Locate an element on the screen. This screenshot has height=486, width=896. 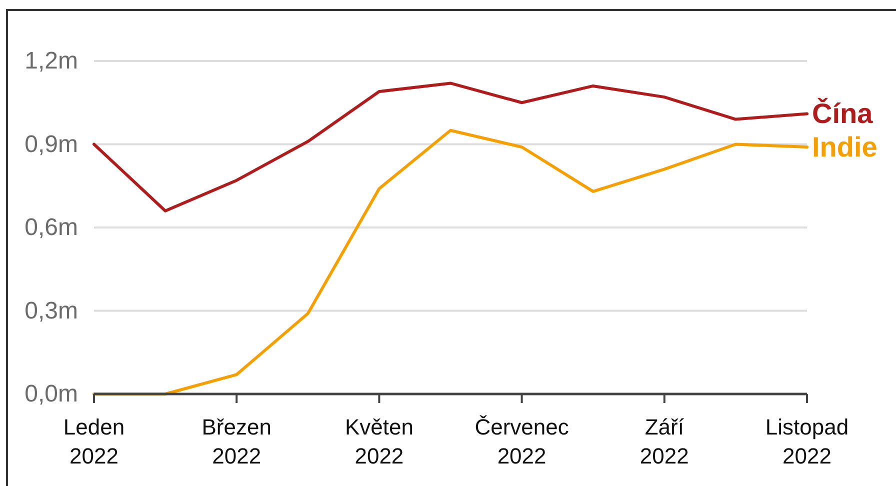
x-tick-label: Listopad 2022 is located at coordinates (807, 441).